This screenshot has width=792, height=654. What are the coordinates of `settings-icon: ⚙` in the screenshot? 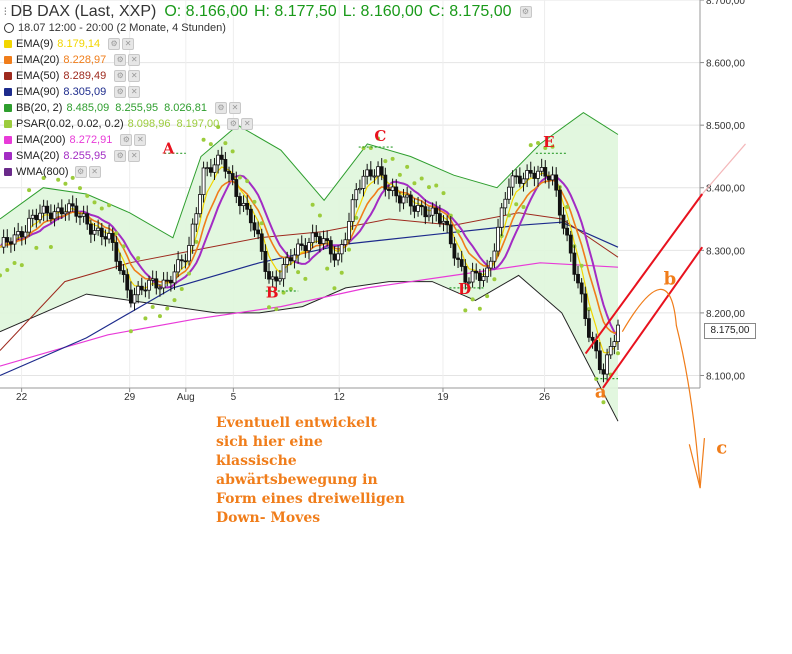 It's located at (525, 12).